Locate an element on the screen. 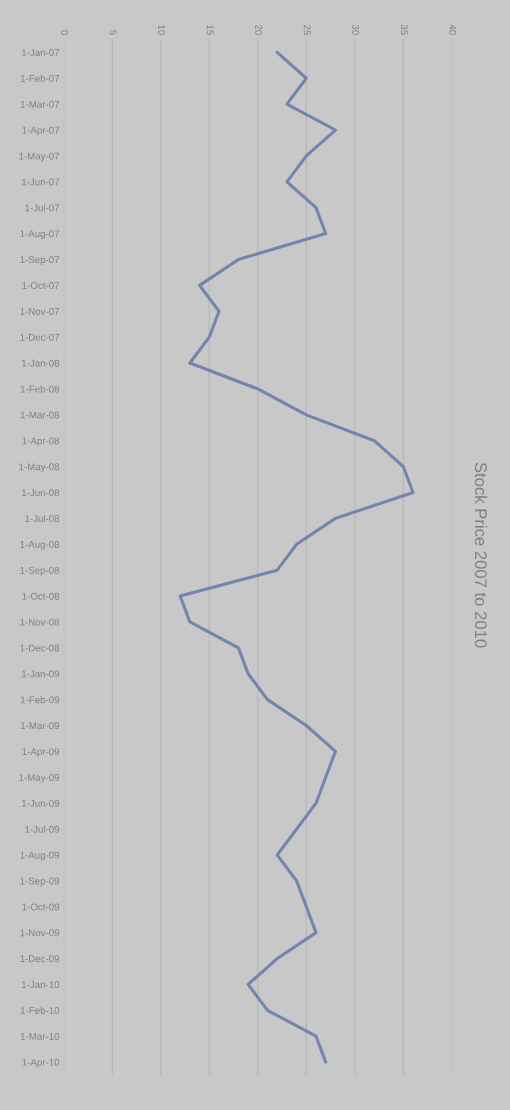  y-tick-label: 1-Jun-09 is located at coordinates (40, 803).